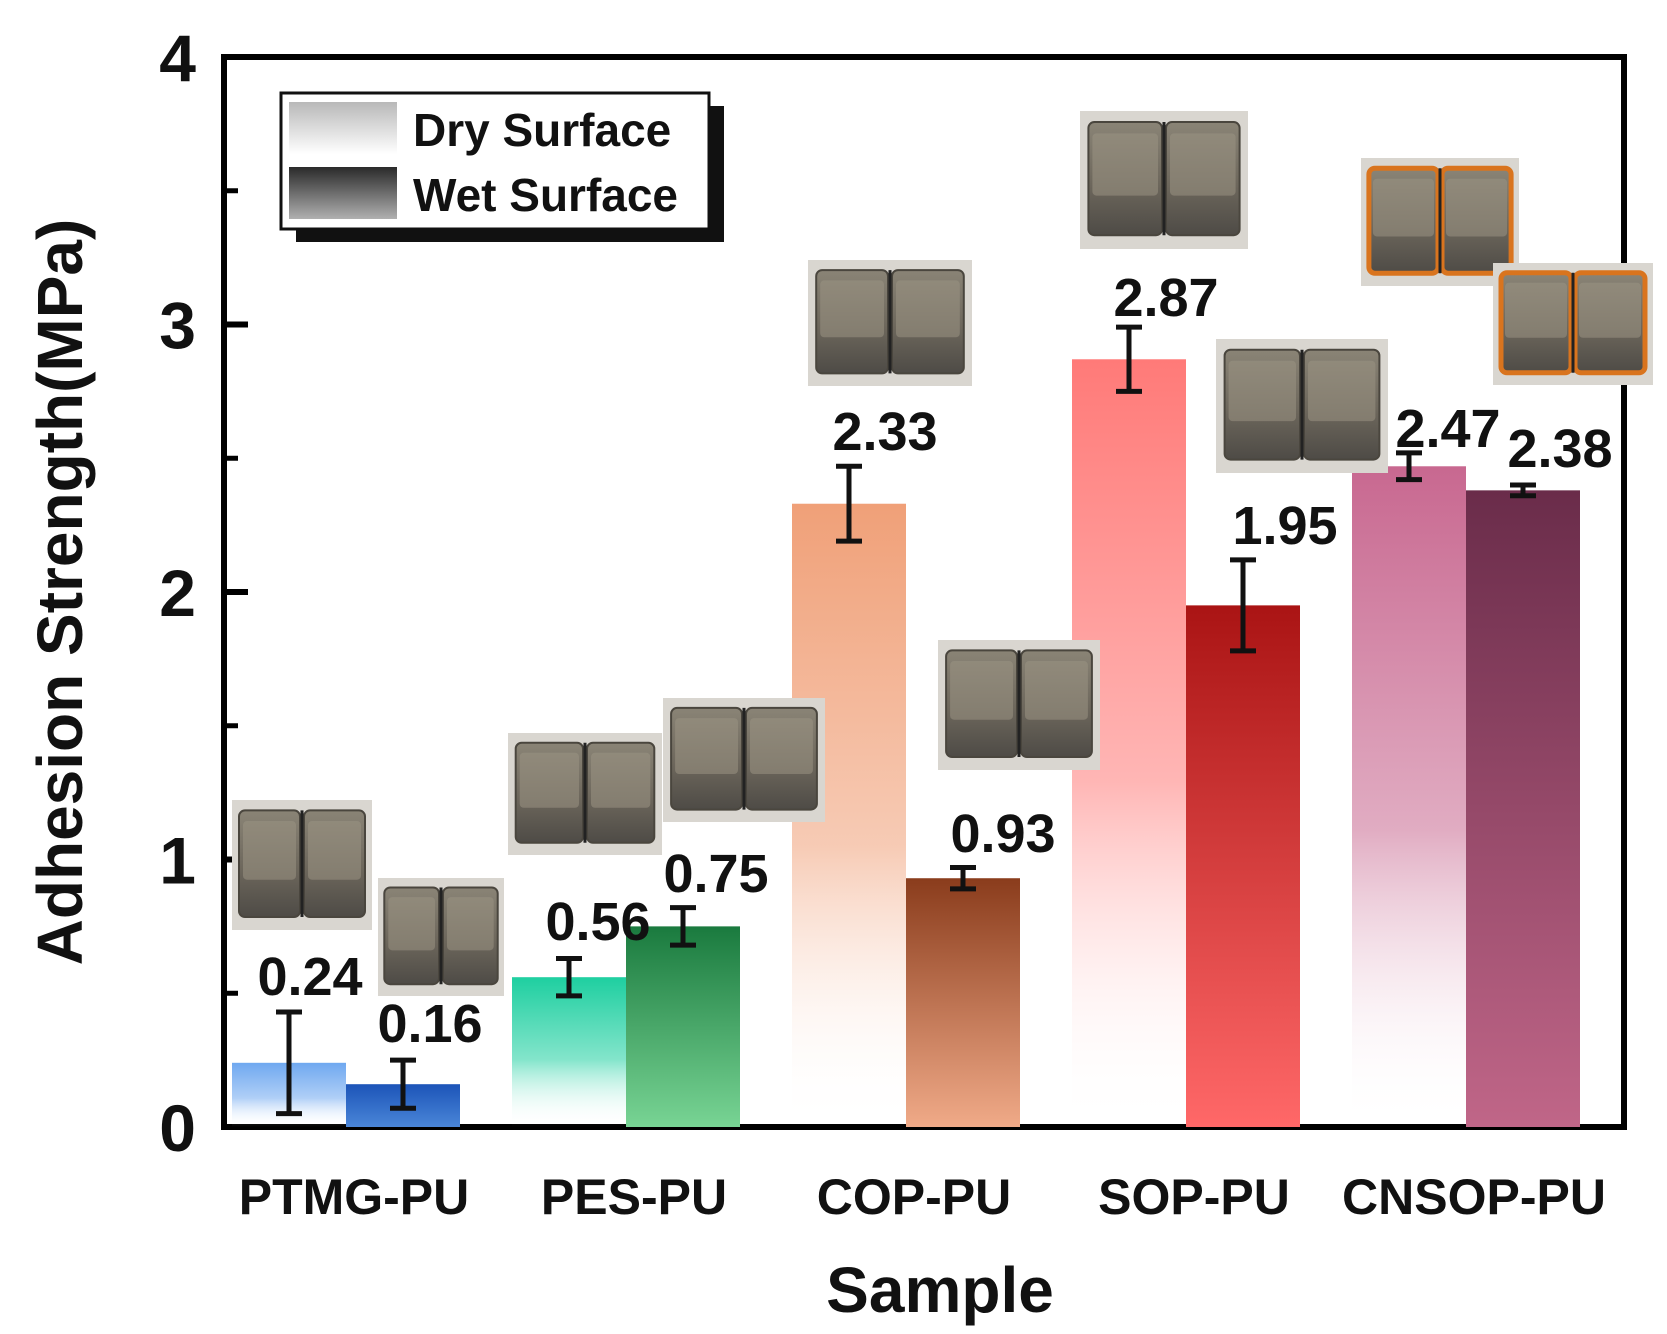  What do you see at coordinates (1559, 449) in the screenshot?
I see `value-label-wet-CNSOP-PU: 2.38` at bounding box center [1559, 449].